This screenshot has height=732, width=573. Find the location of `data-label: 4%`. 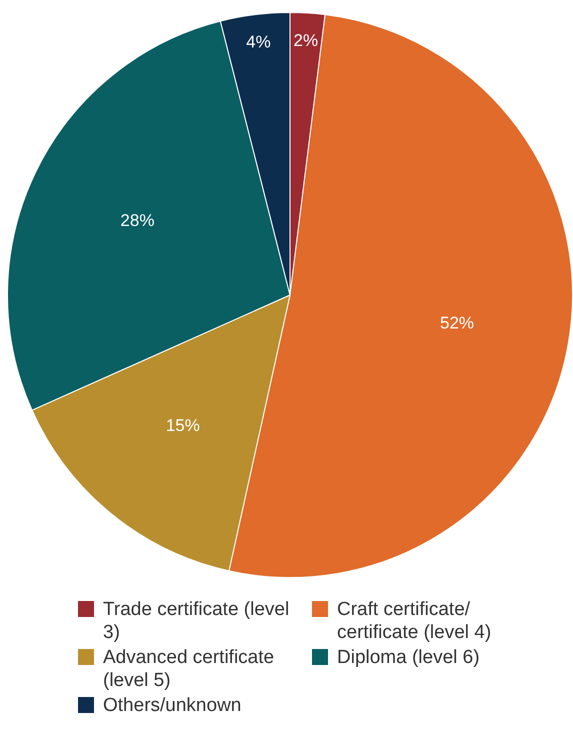

data-label: 4% is located at coordinates (258, 42).